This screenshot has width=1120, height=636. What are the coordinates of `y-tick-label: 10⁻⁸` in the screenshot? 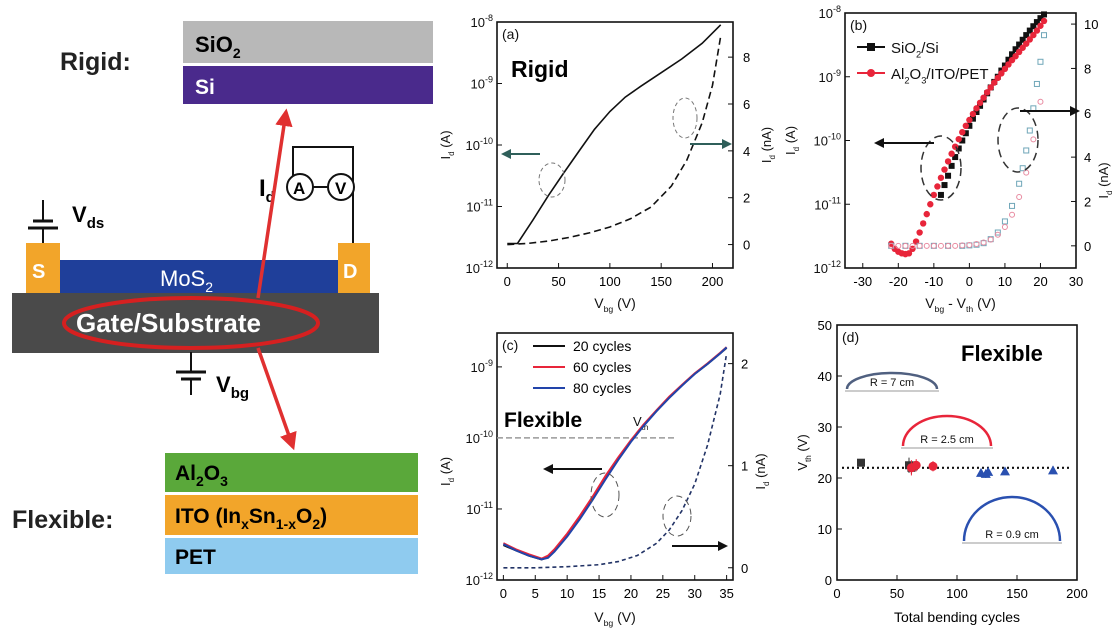 It's located at (830, 12).